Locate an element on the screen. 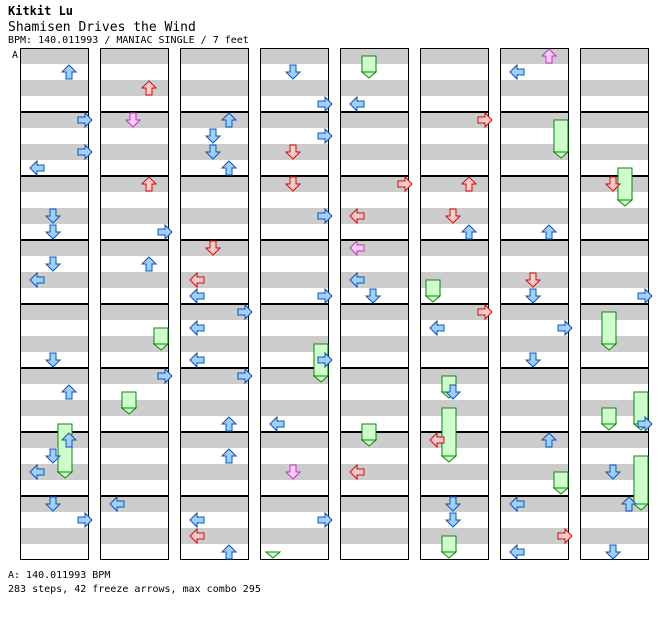 The image size is (672, 620). chart-column is located at coordinates (134, 304).